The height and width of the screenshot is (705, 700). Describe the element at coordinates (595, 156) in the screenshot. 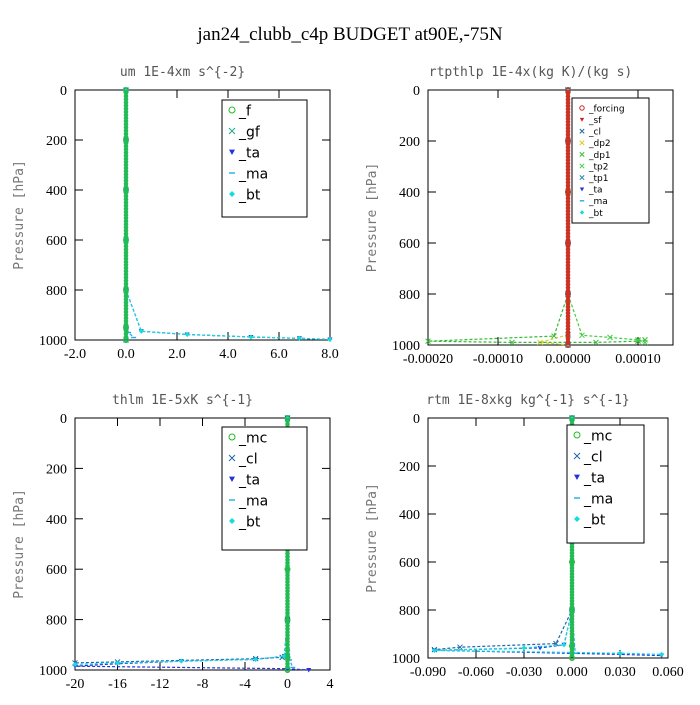

I see `legend-item: _dp1` at that location.